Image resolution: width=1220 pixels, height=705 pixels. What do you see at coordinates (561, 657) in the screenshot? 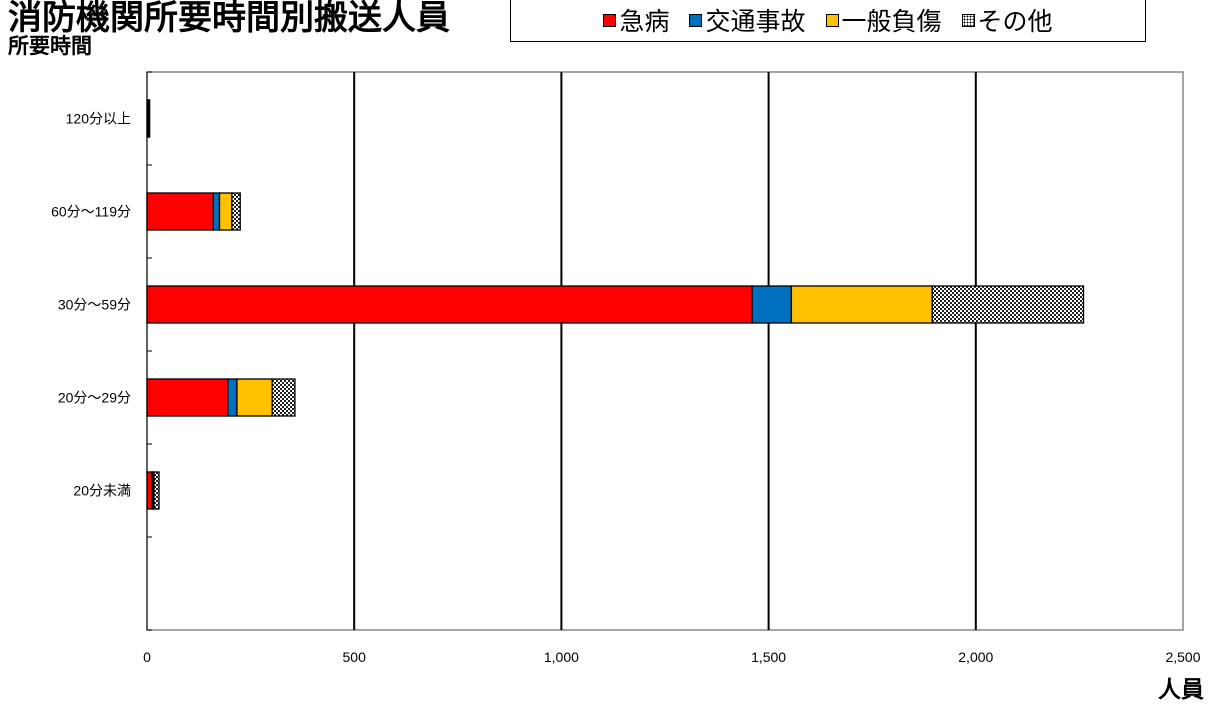
I see `x-tick-label: 1,000` at bounding box center [561, 657].